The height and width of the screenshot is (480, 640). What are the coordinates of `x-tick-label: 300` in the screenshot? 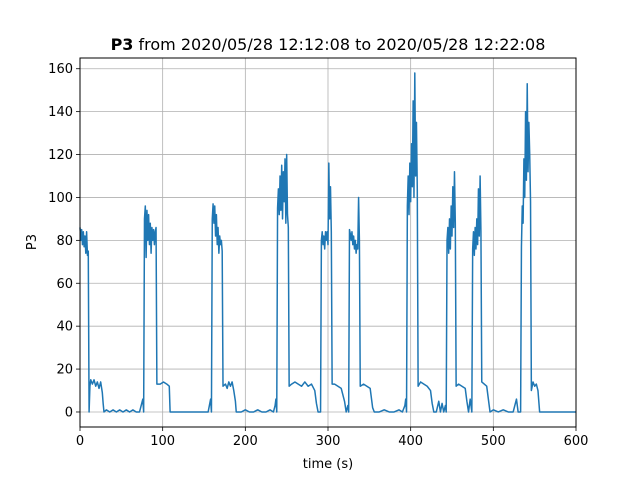 It's located at (328, 441).